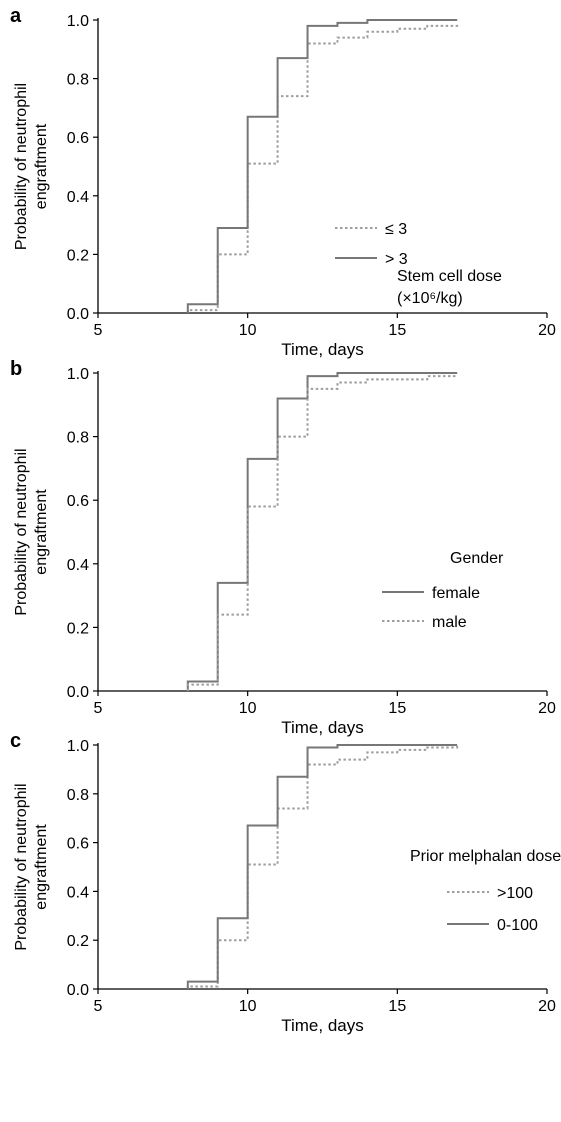 This screenshot has height=1122, width=561. Describe the element at coordinates (449, 622) in the screenshot. I see `legend-label: male` at that location.